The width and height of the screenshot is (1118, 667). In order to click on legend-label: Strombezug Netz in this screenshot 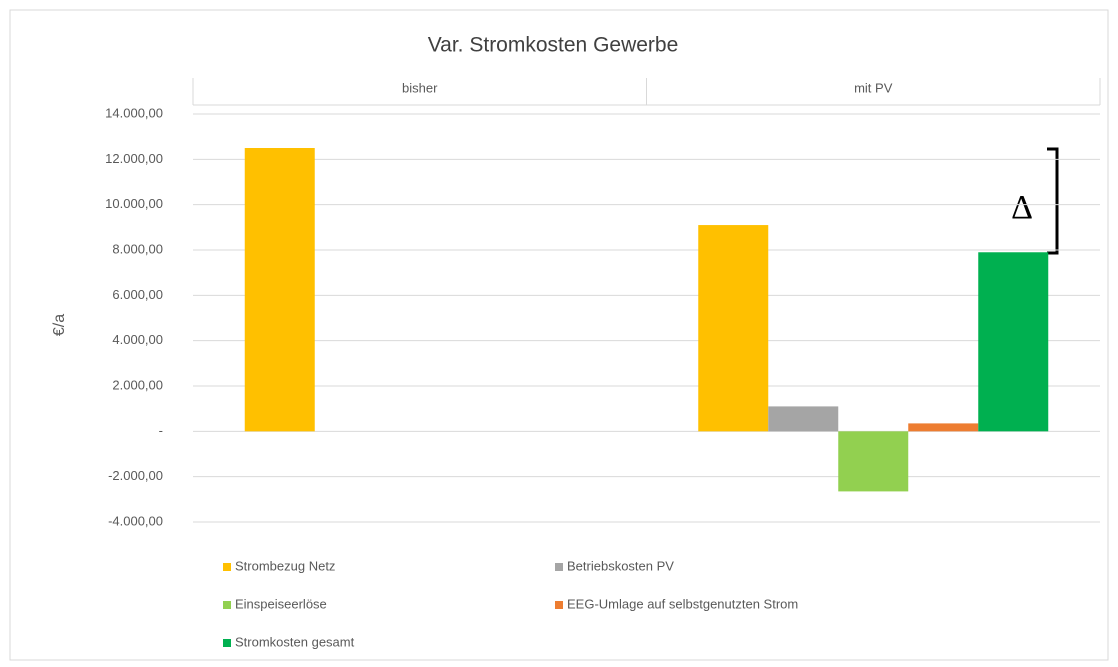, I will do `click(285, 565)`.